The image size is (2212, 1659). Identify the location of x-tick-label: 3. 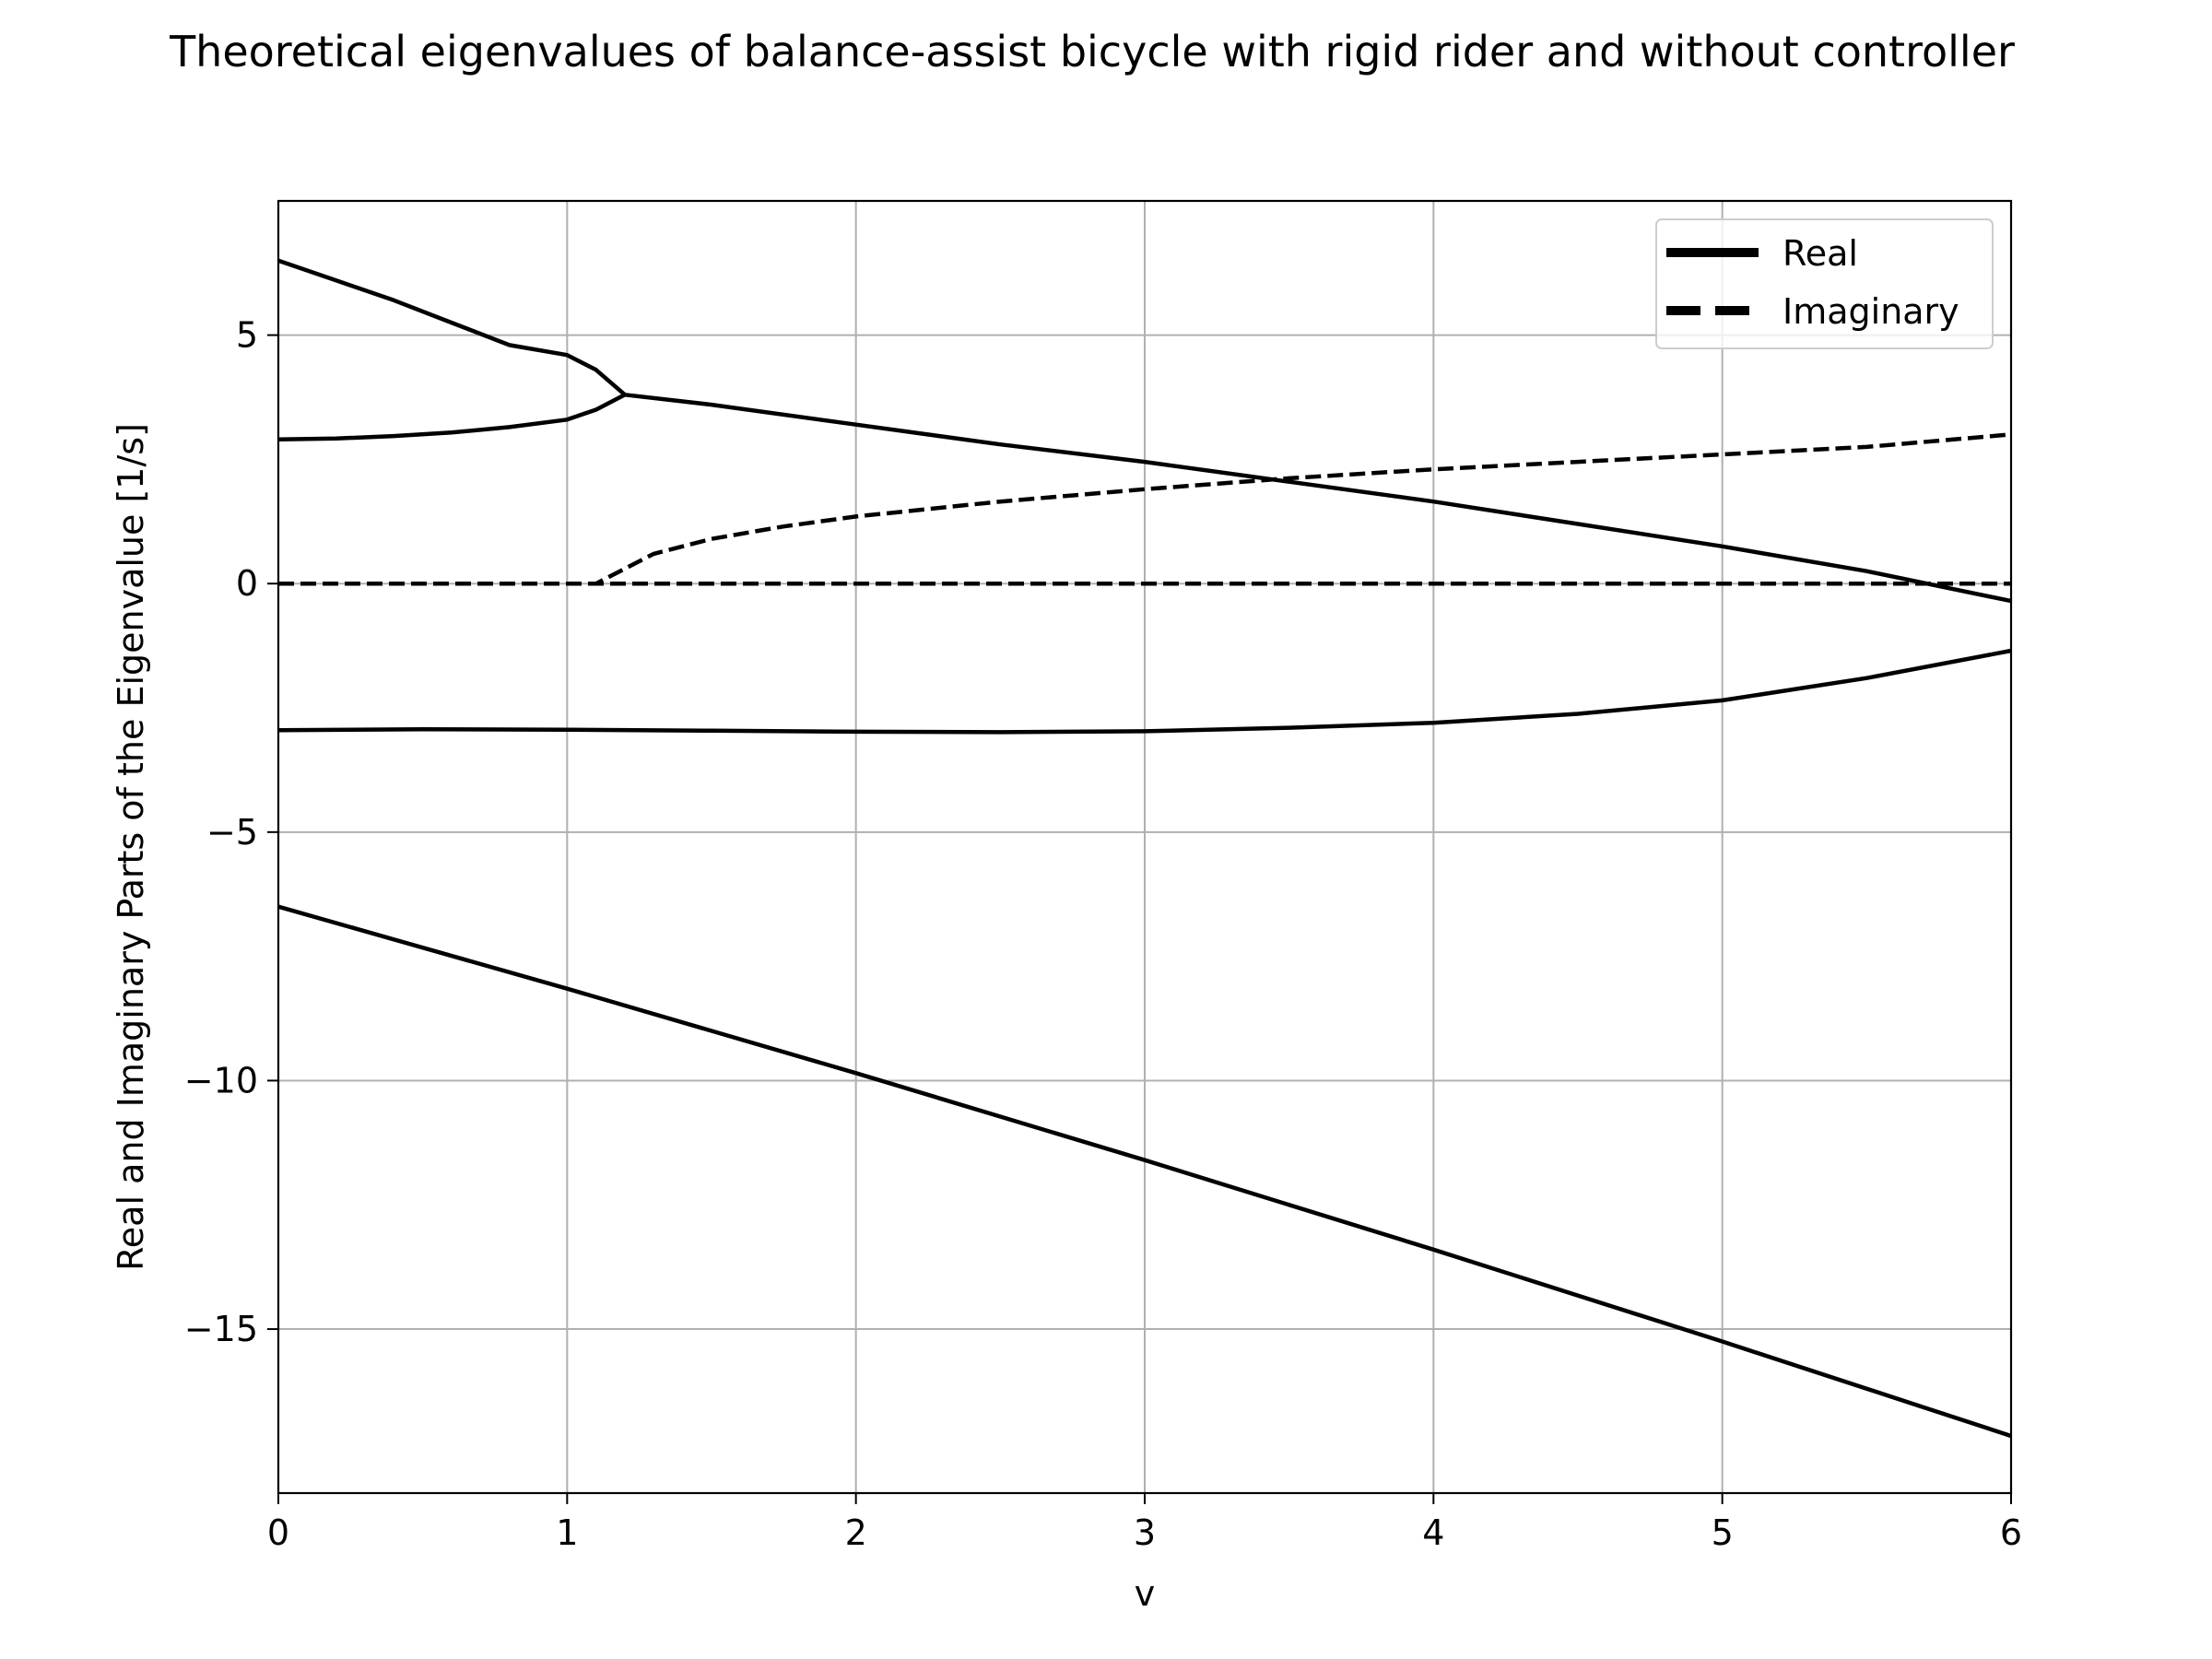
(1145, 1532).